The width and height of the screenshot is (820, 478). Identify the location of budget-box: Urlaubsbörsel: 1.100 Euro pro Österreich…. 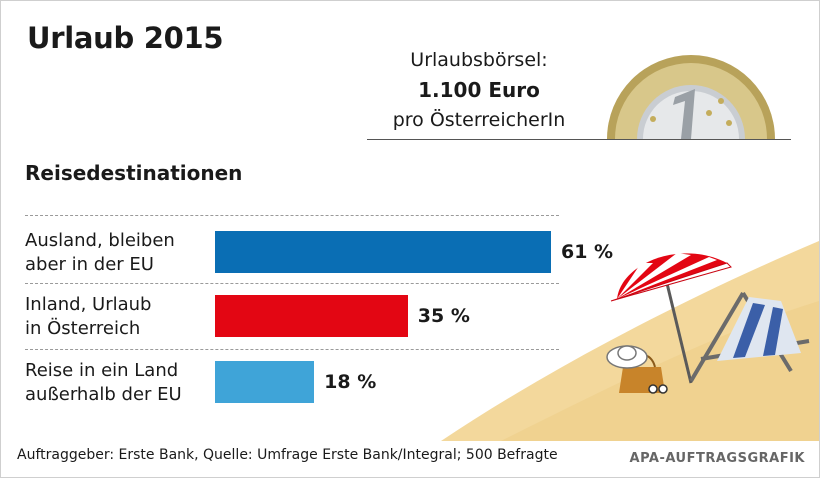
(479, 90).